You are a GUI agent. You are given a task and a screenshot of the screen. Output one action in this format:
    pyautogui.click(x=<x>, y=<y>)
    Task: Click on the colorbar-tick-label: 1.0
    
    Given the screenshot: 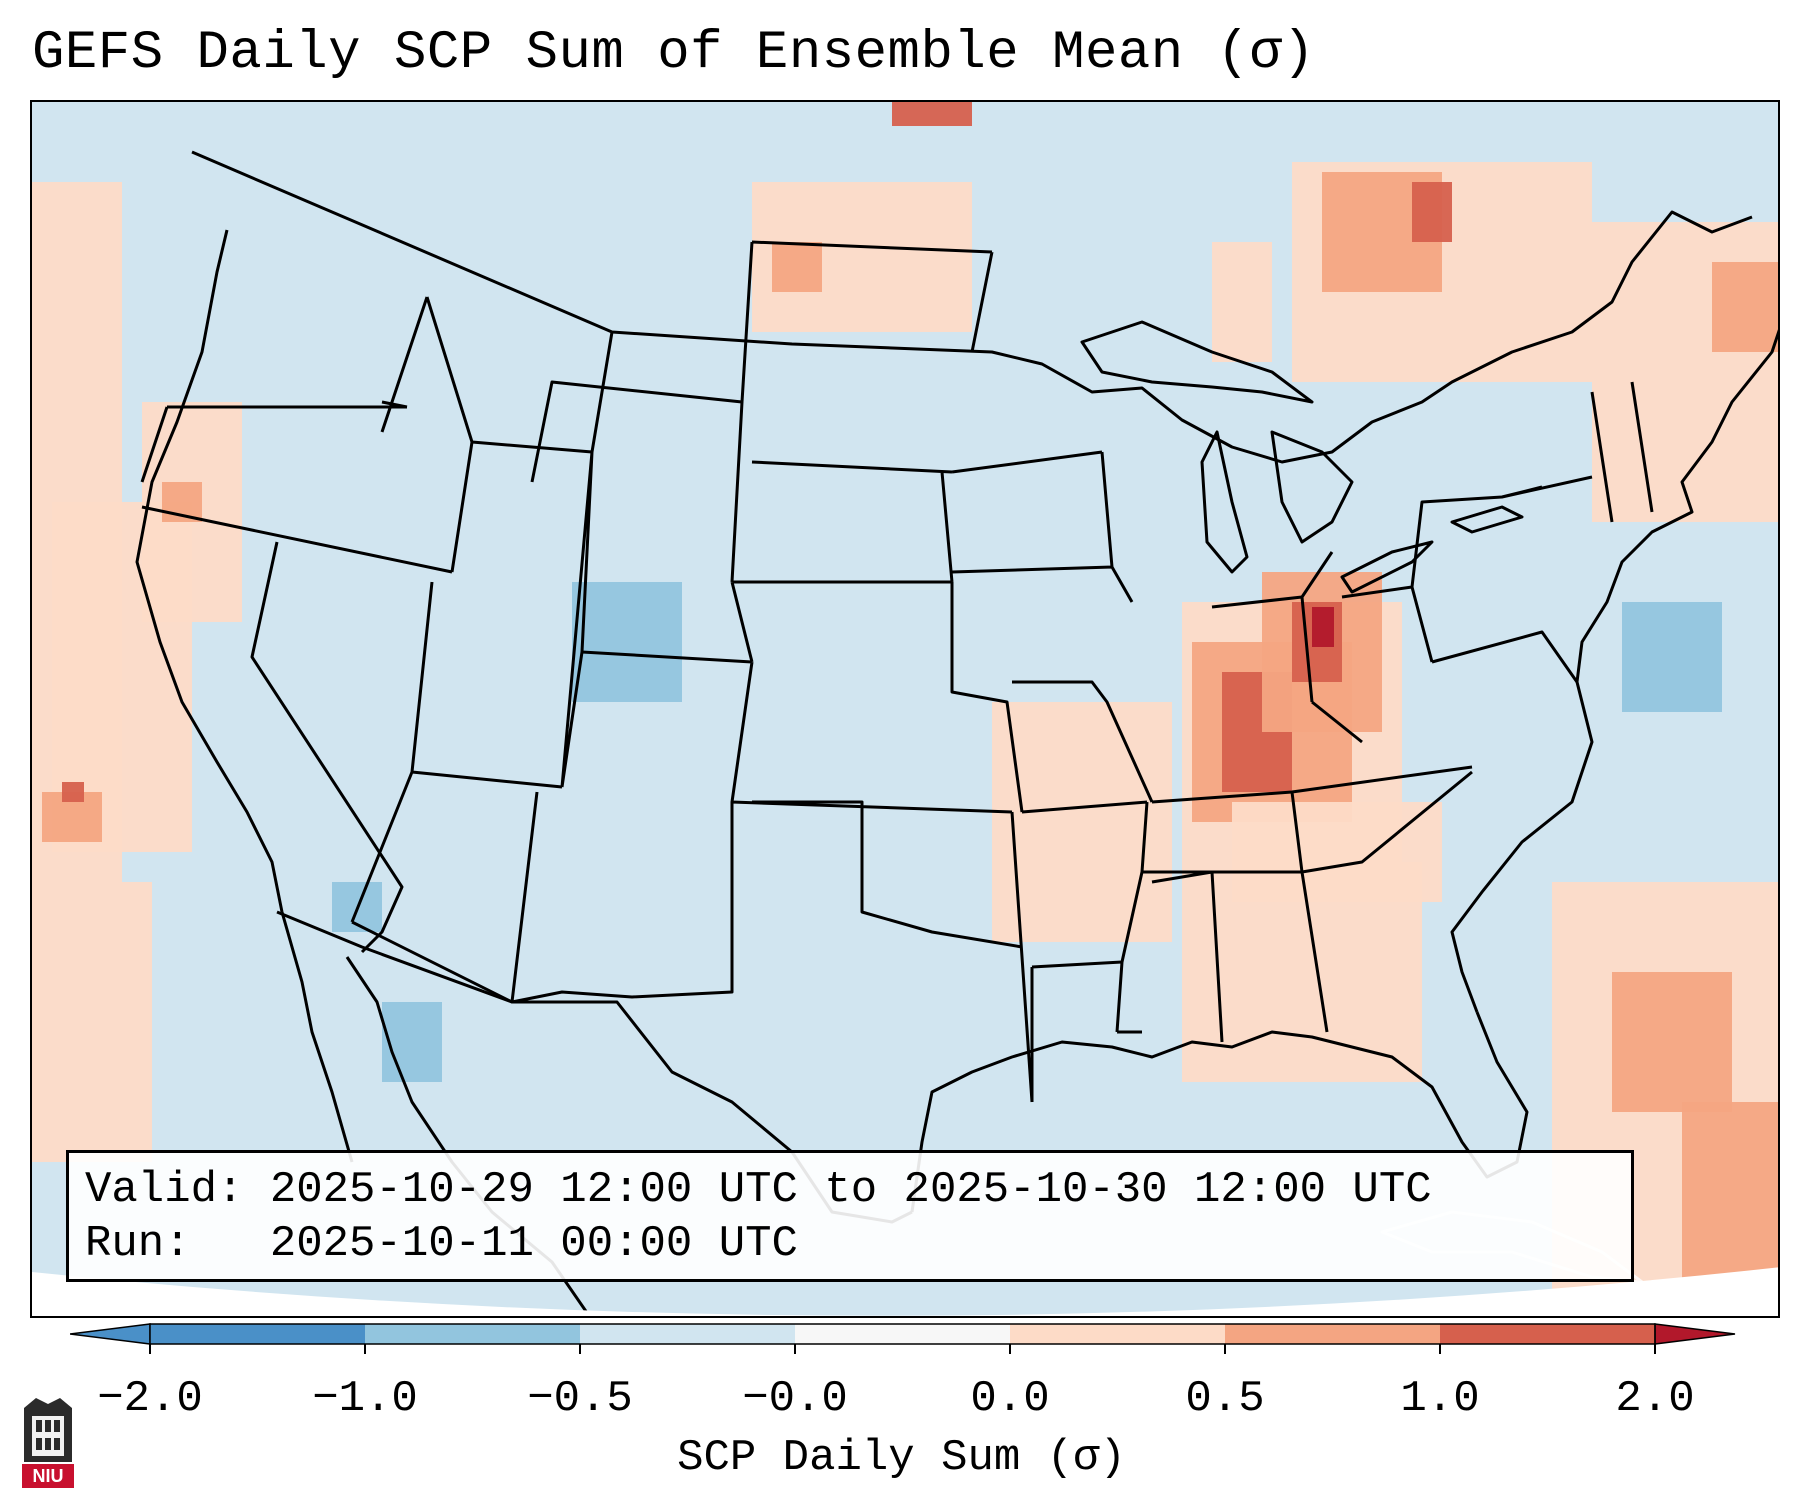 What is the action you would take?
    pyautogui.click(x=1439, y=1399)
    